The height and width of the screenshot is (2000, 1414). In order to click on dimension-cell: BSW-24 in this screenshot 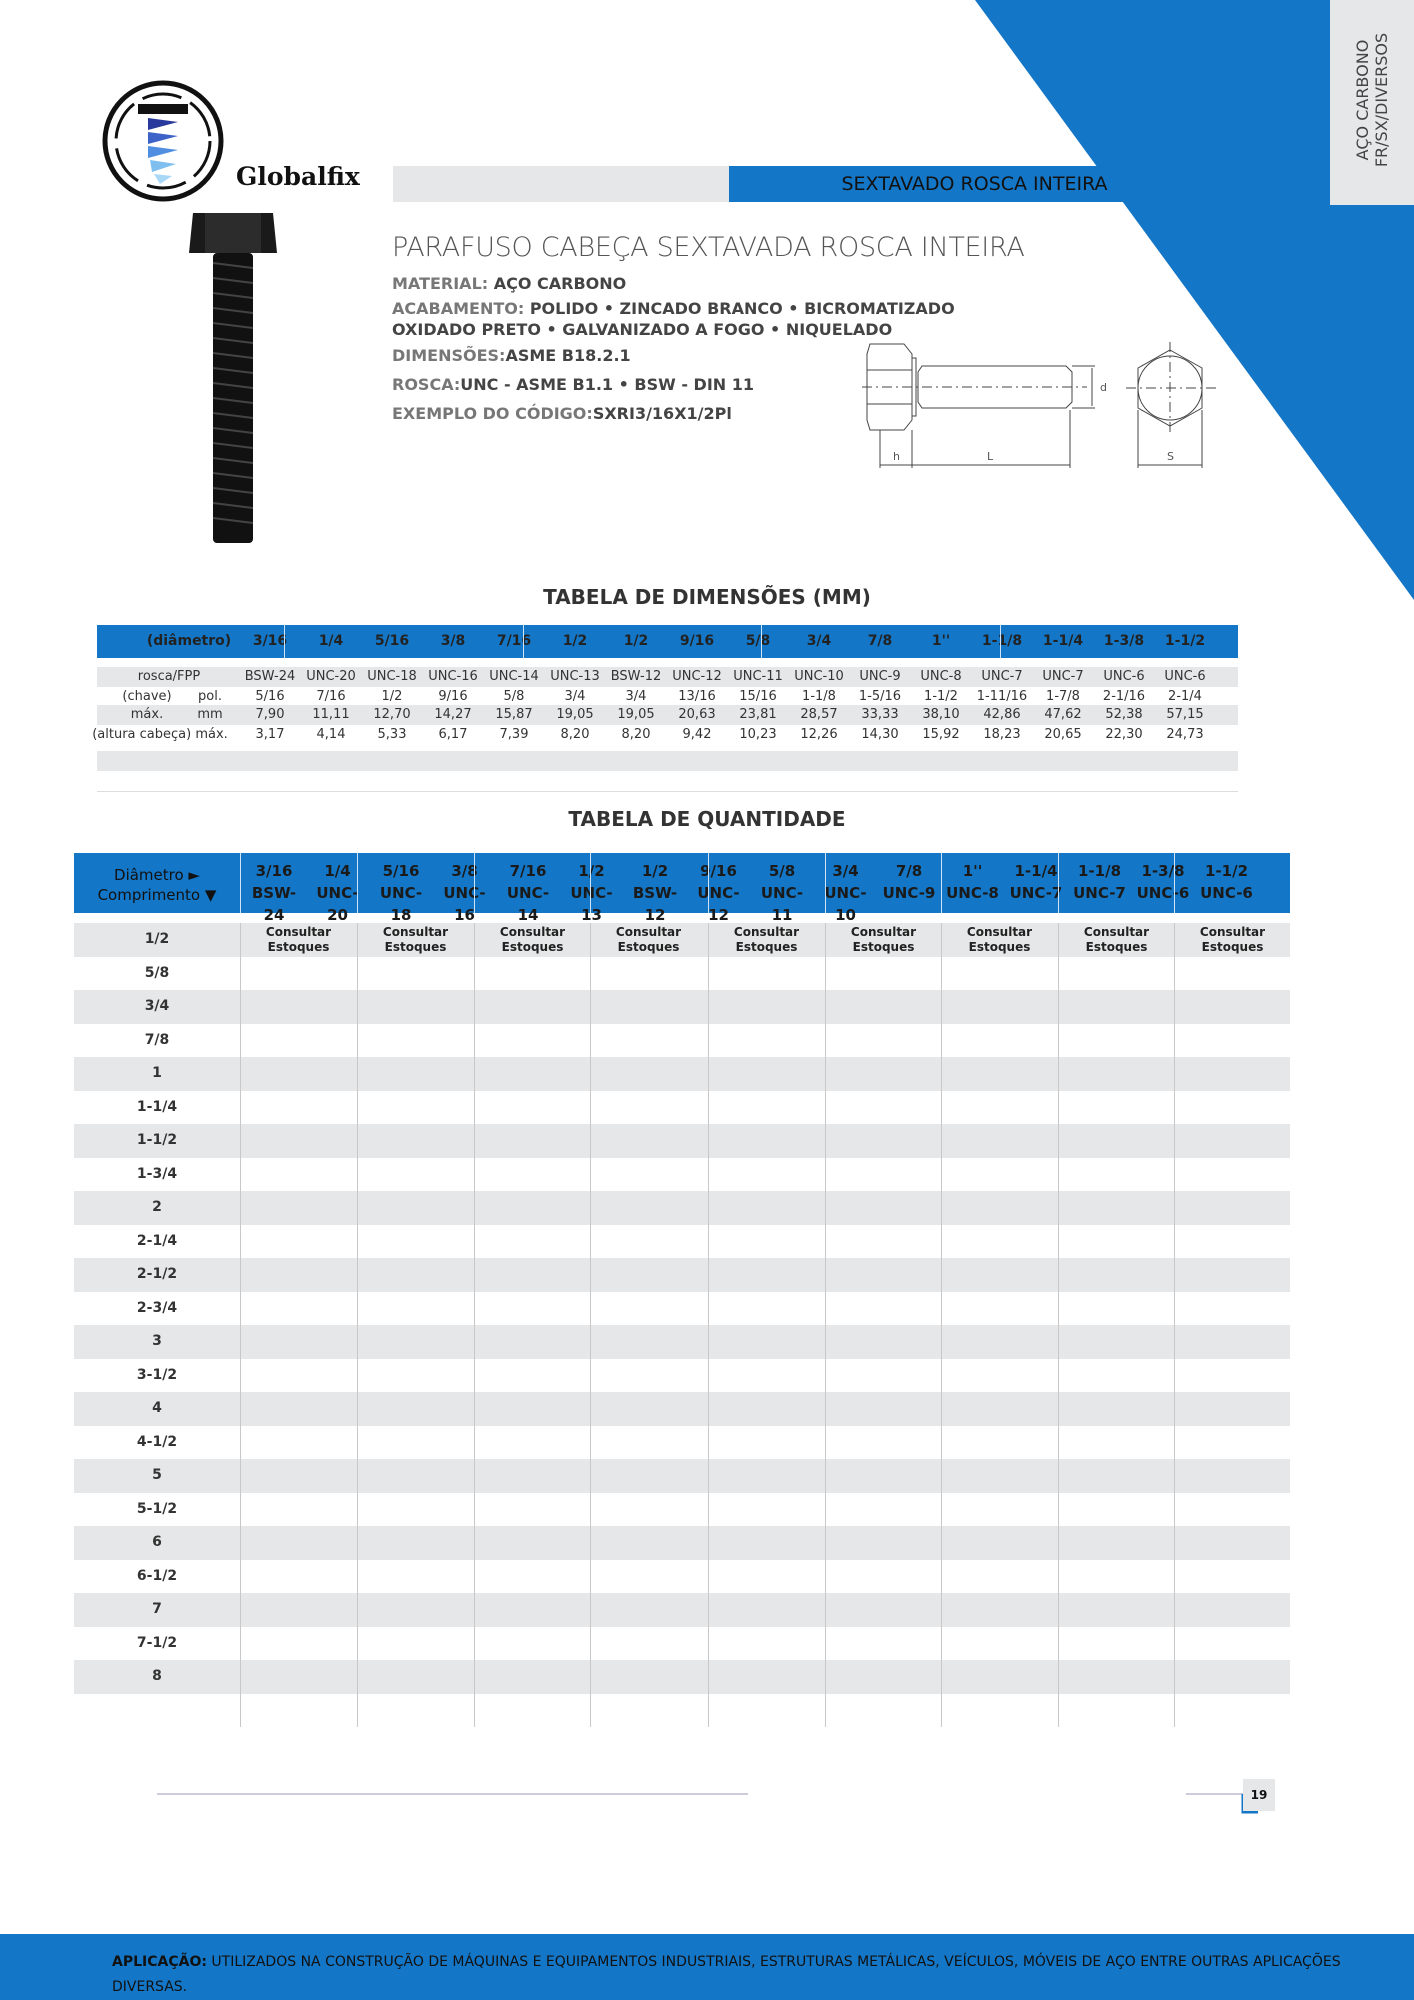, I will do `click(270, 676)`.